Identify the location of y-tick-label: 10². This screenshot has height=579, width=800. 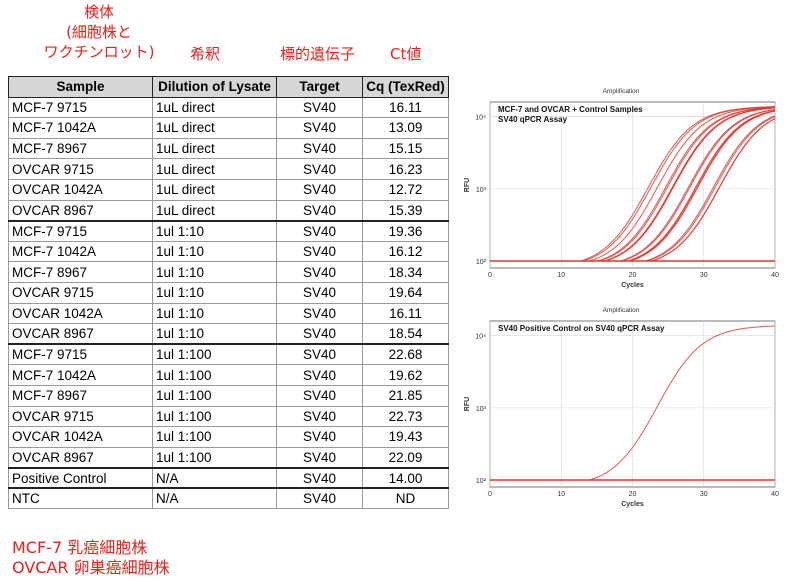
(481, 481).